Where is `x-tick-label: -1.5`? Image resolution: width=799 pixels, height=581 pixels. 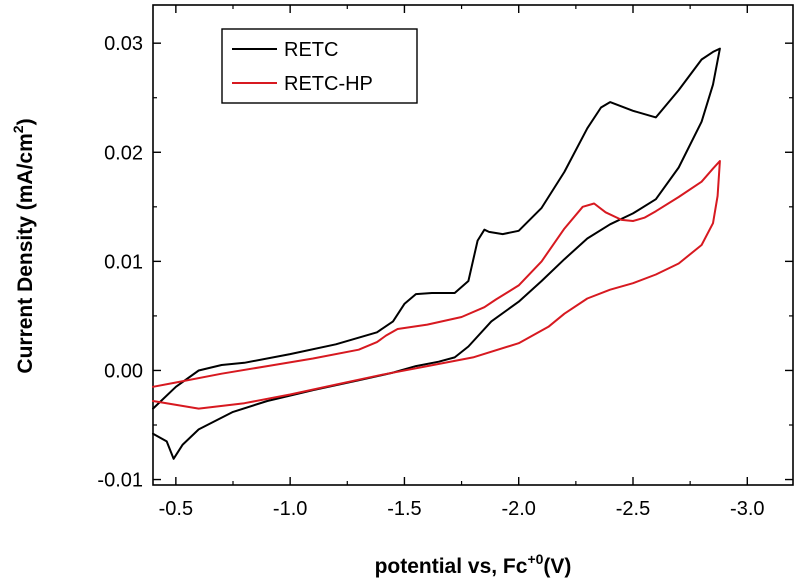
x-tick-label: -1.5 is located at coordinates (404, 509).